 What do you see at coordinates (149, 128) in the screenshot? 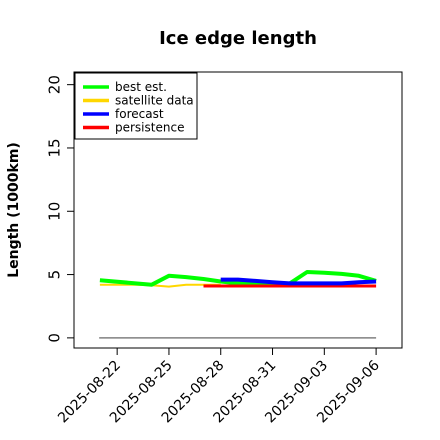
I see `legend-label: persistence` at bounding box center [149, 128].